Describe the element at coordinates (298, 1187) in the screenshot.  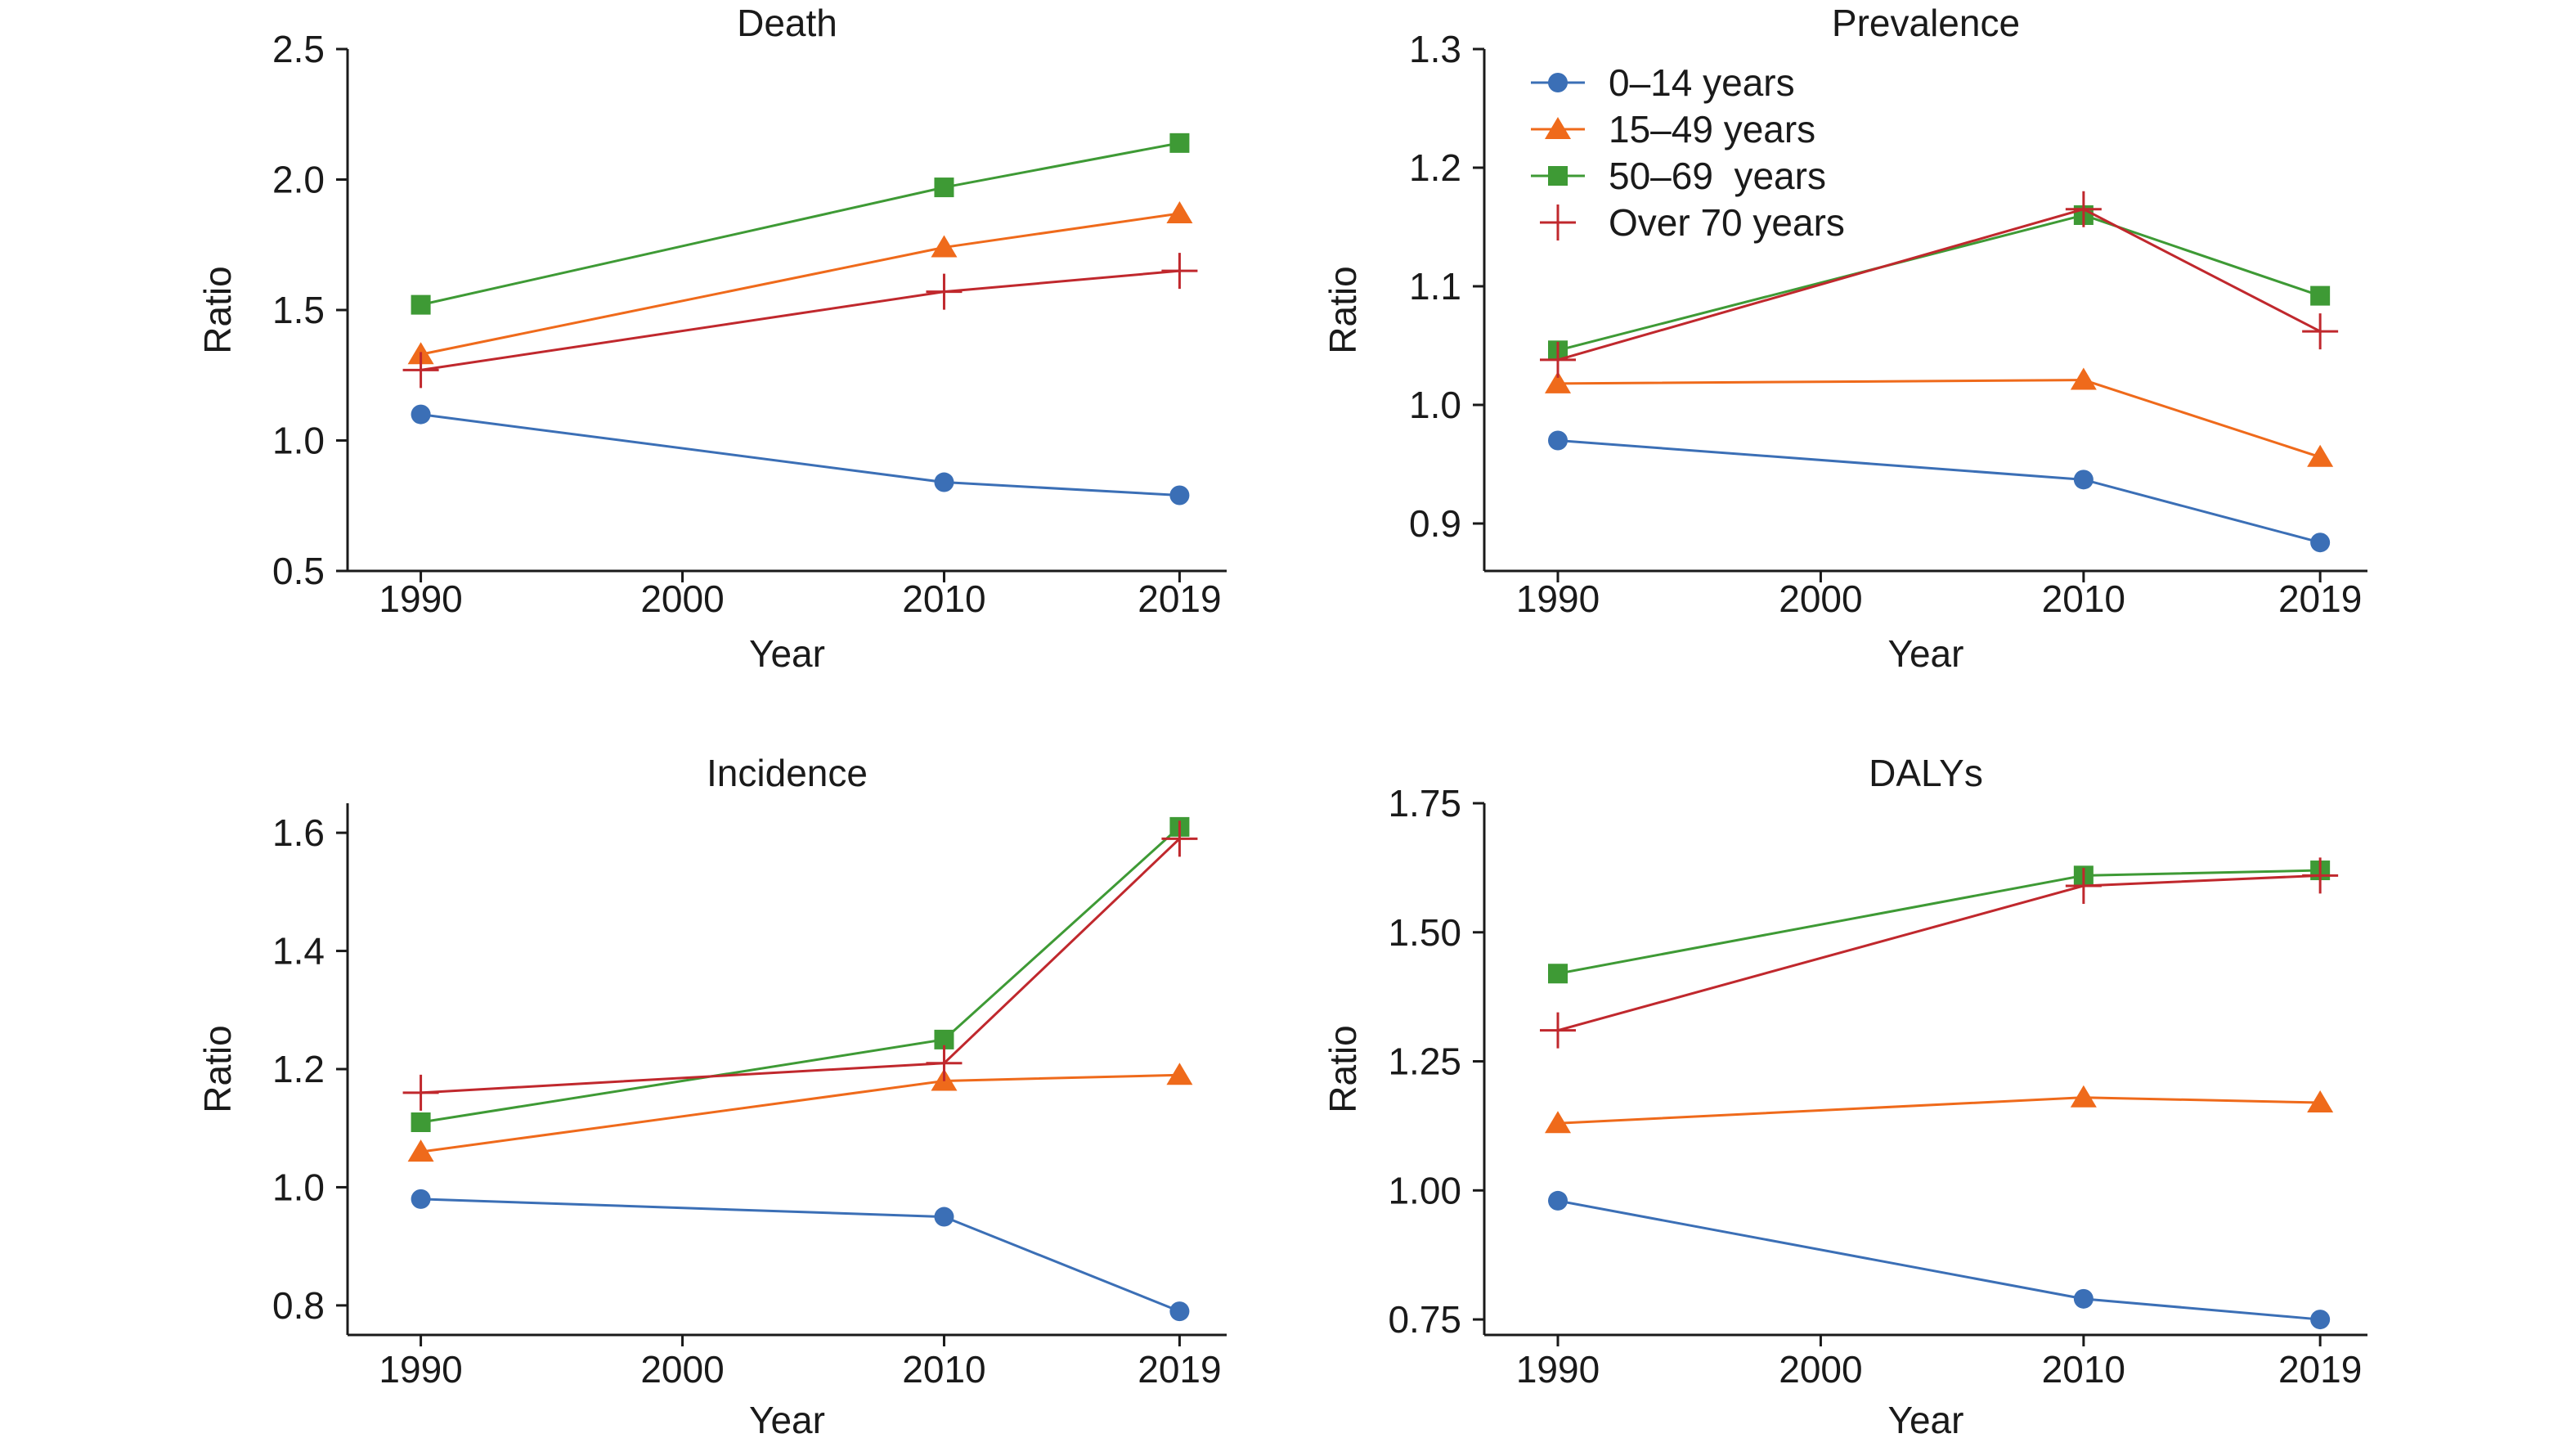
I see `incidence-y-tick-label: 1.0` at that location.